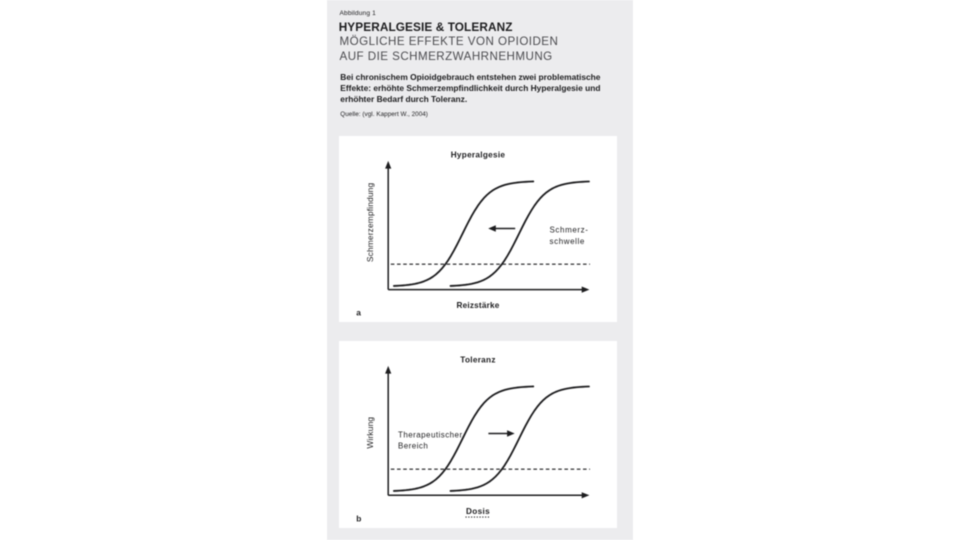 This screenshot has width=960, height=540. What do you see at coordinates (413, 445) in the screenshot?
I see `svg-text: Bereich` at bounding box center [413, 445].